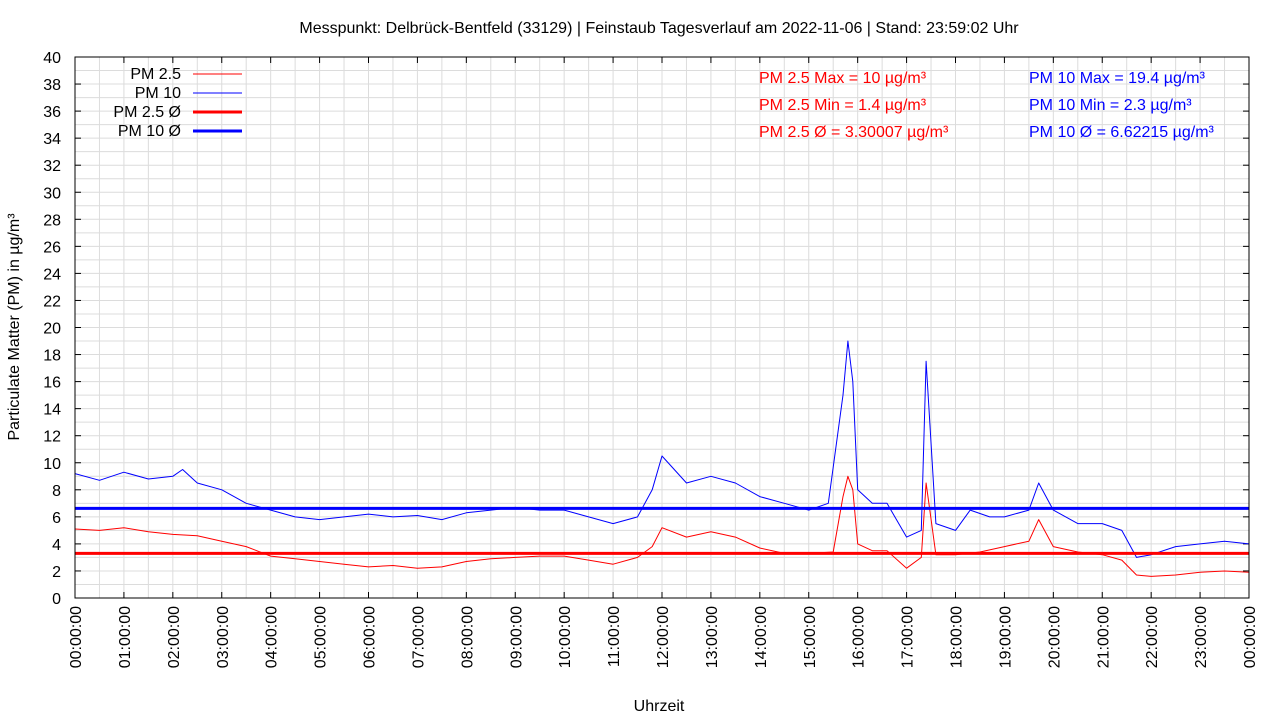 This screenshot has width=1280, height=720. I want to click on legend-label: PM 10 Ø, so click(149, 131).